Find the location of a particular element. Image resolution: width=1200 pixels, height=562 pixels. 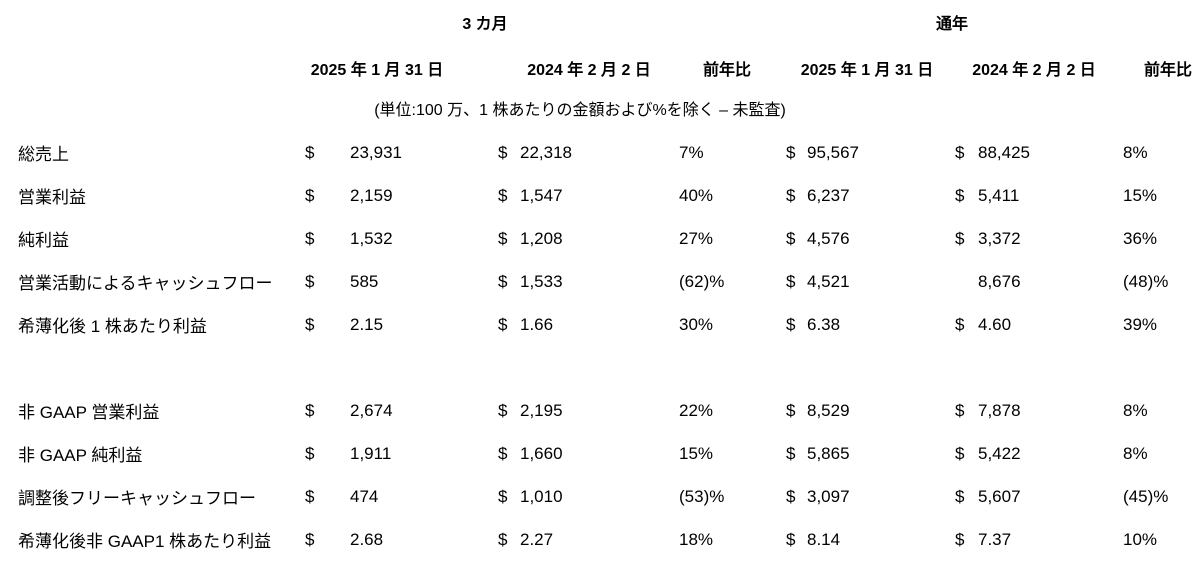

value-q-2024: 2.27 is located at coordinates (537, 539).